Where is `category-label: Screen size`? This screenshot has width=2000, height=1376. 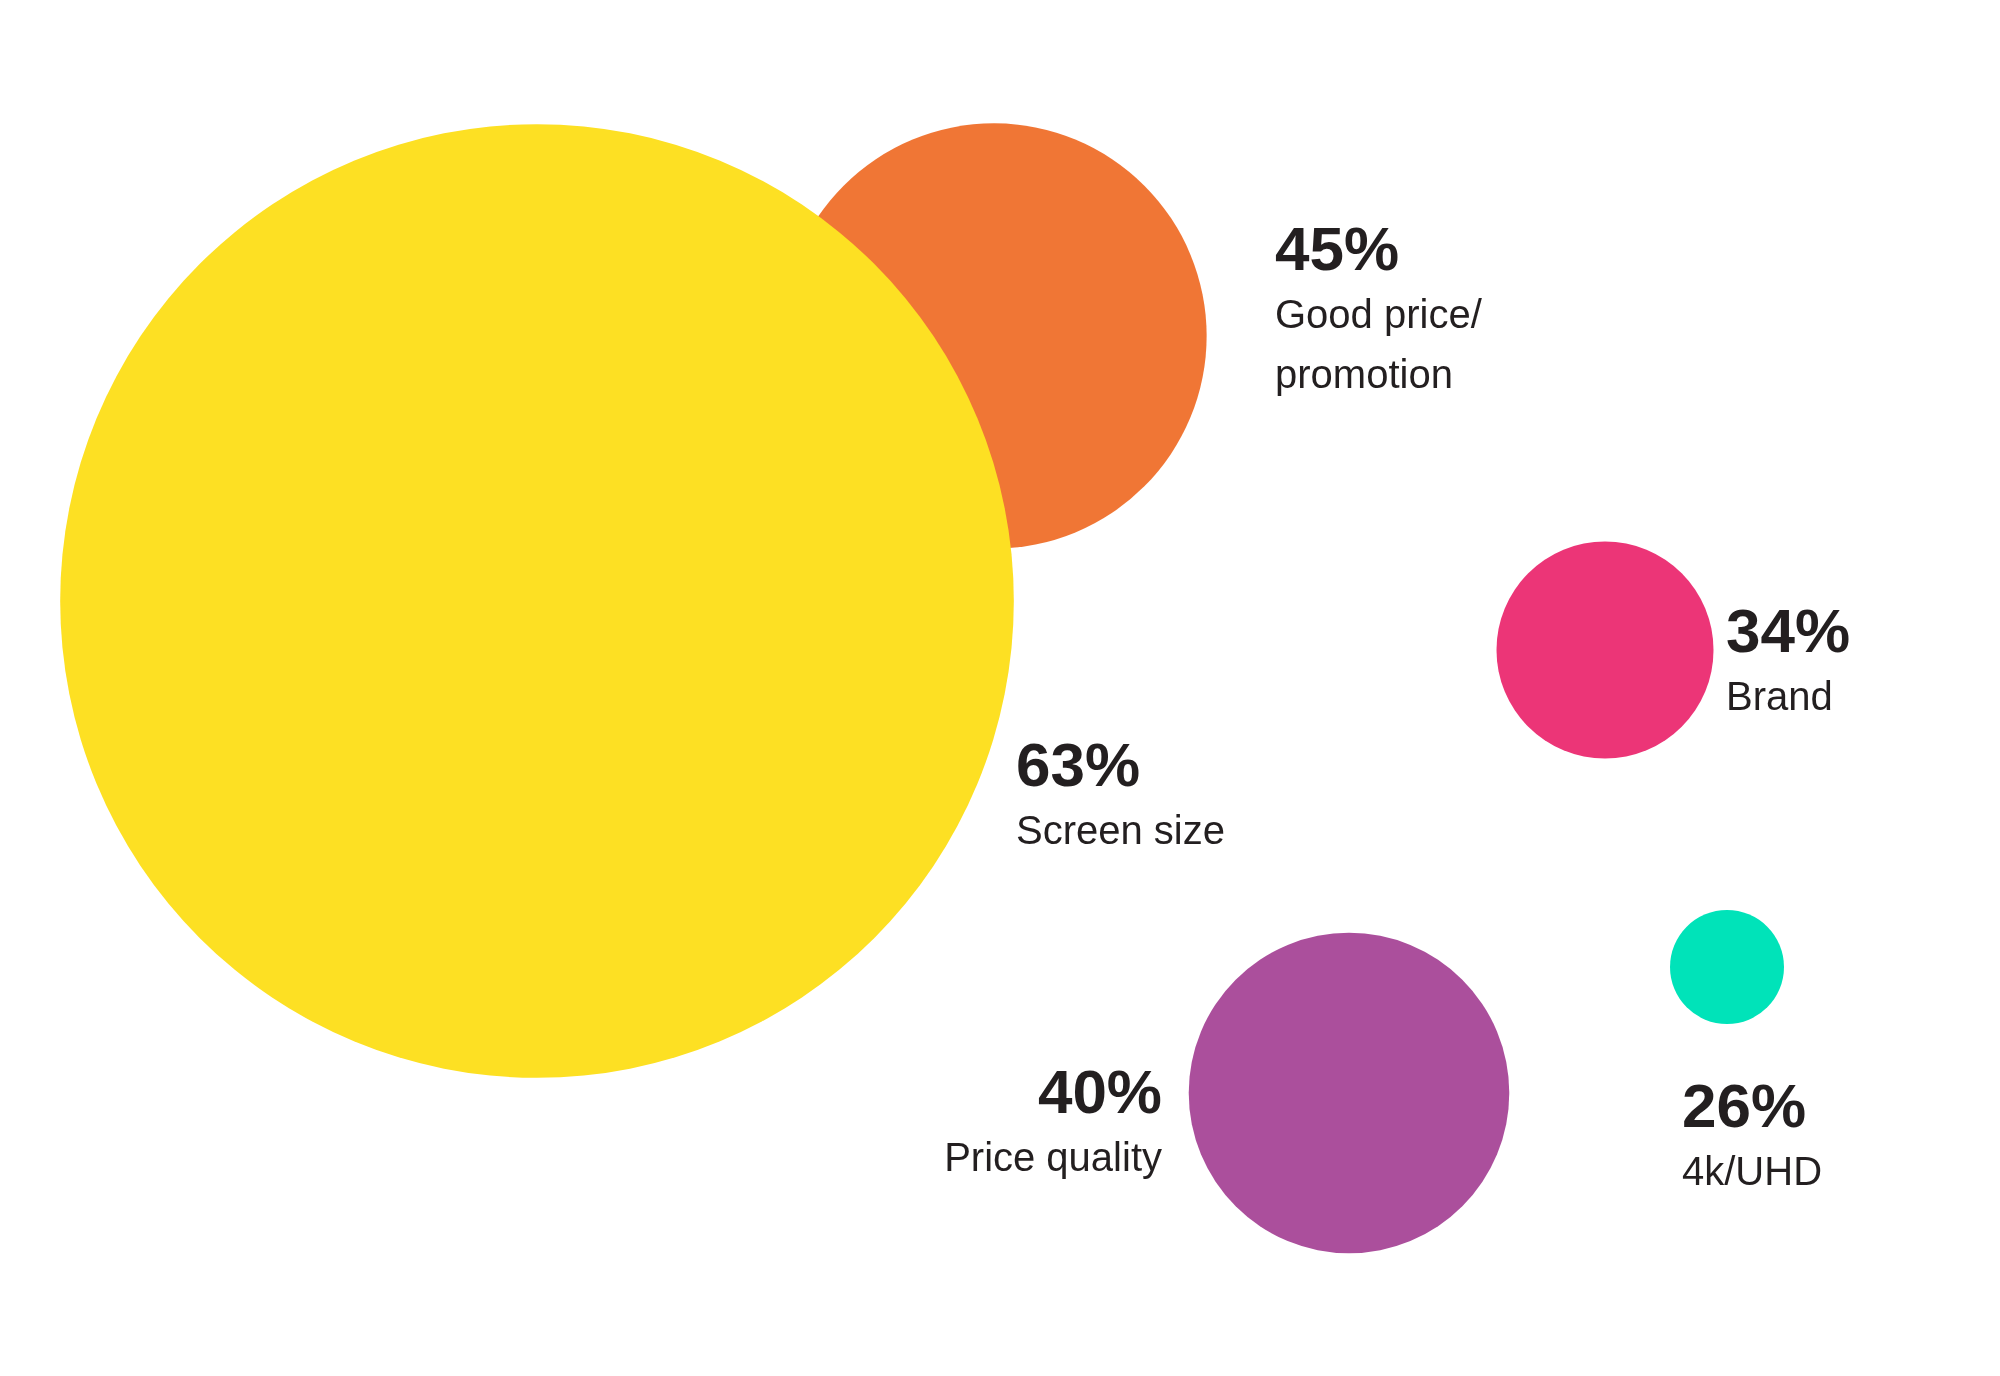
category-label: Screen size is located at coordinates (1120, 830).